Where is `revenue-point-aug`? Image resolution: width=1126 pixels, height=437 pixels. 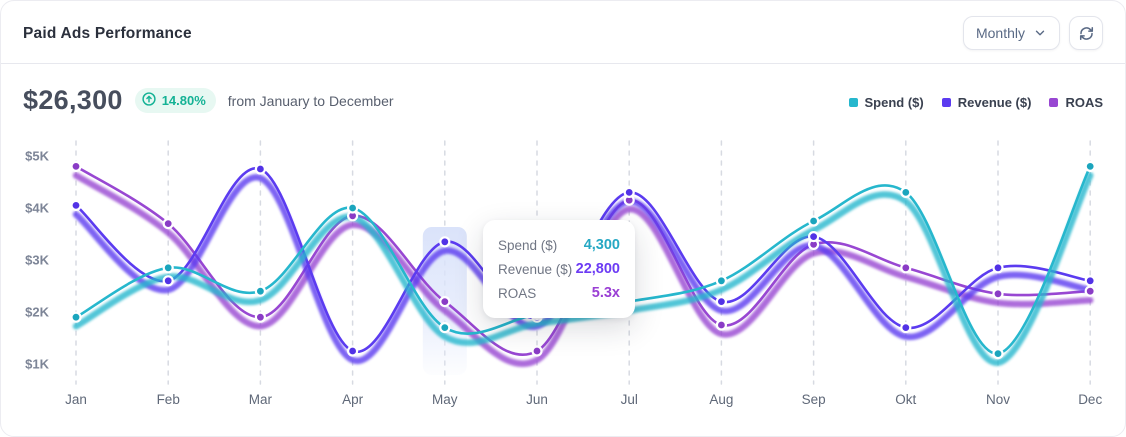 revenue-point-aug is located at coordinates (721, 302).